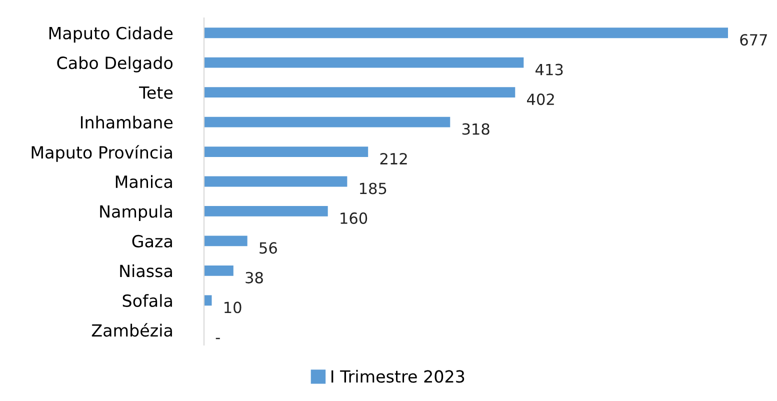 This screenshot has width=777, height=401. I want to click on y-tick-label: Gaza, so click(152, 241).